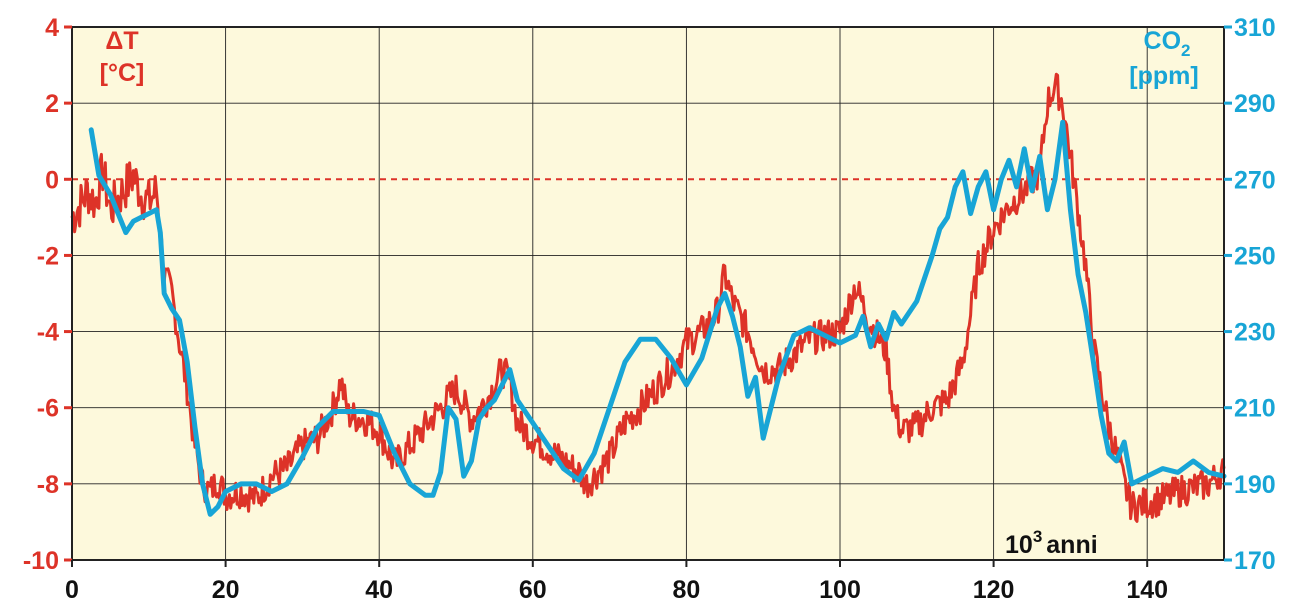 The image size is (1295, 604). Describe the element at coordinates (1051, 543) in the screenshot. I see `x-axis-unit-label: 103 anni` at that location.